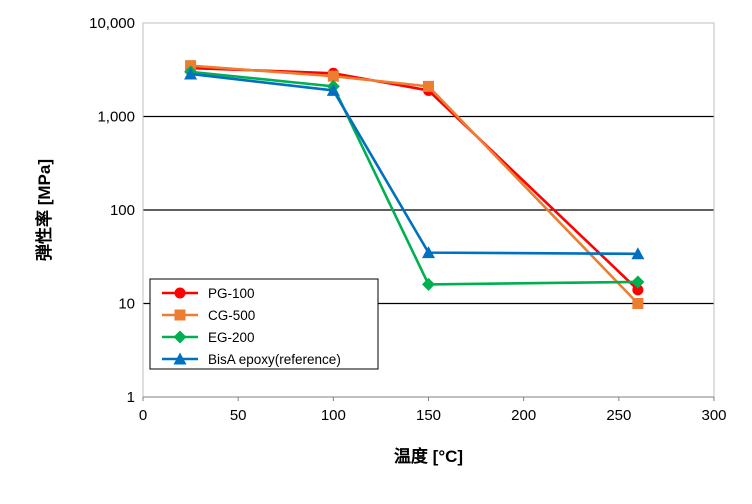 The height and width of the screenshot is (504, 752). Describe the element at coordinates (126, 304) in the screenshot. I see `y-tick-label: 10` at that location.